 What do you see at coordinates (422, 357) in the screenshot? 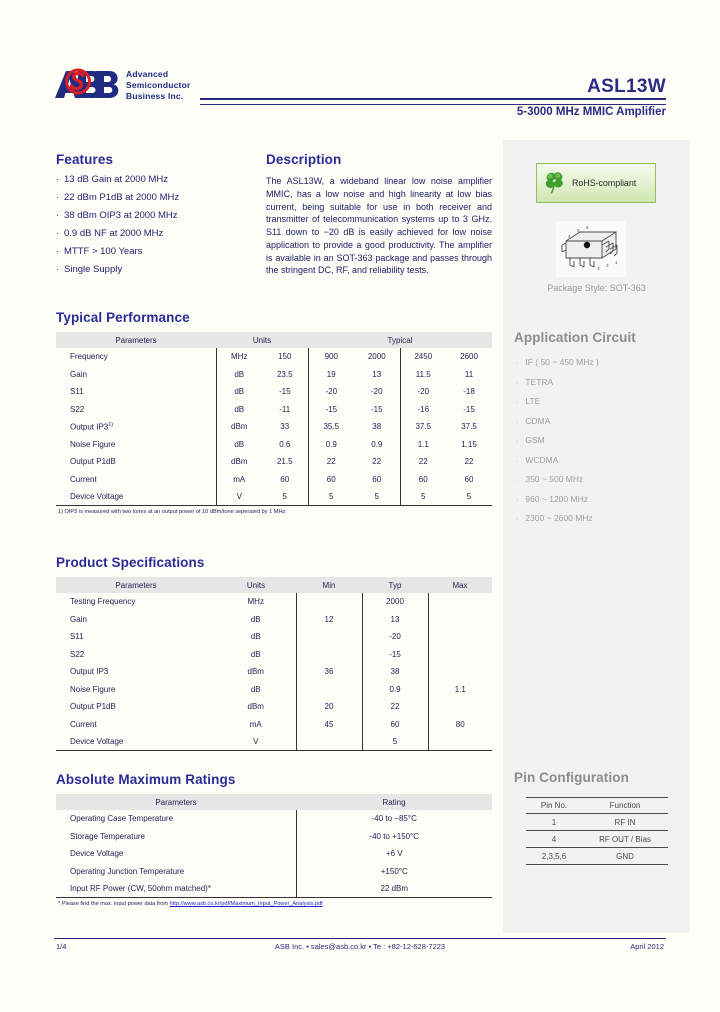
I see `row-val: 2450` at bounding box center [422, 357].